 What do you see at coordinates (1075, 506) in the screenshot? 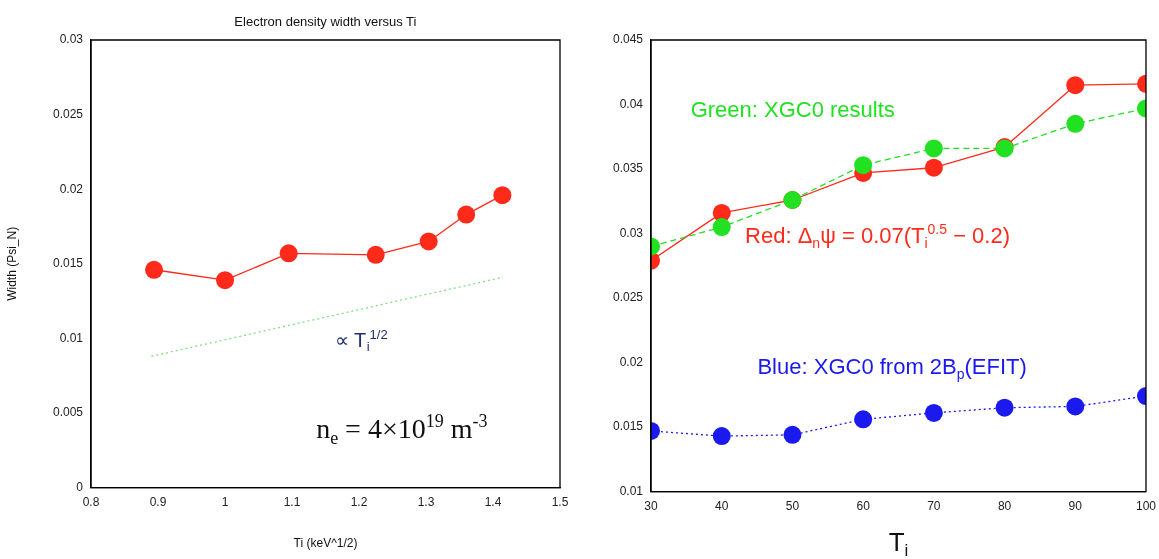
I see `x-tick-label: 90` at bounding box center [1075, 506].